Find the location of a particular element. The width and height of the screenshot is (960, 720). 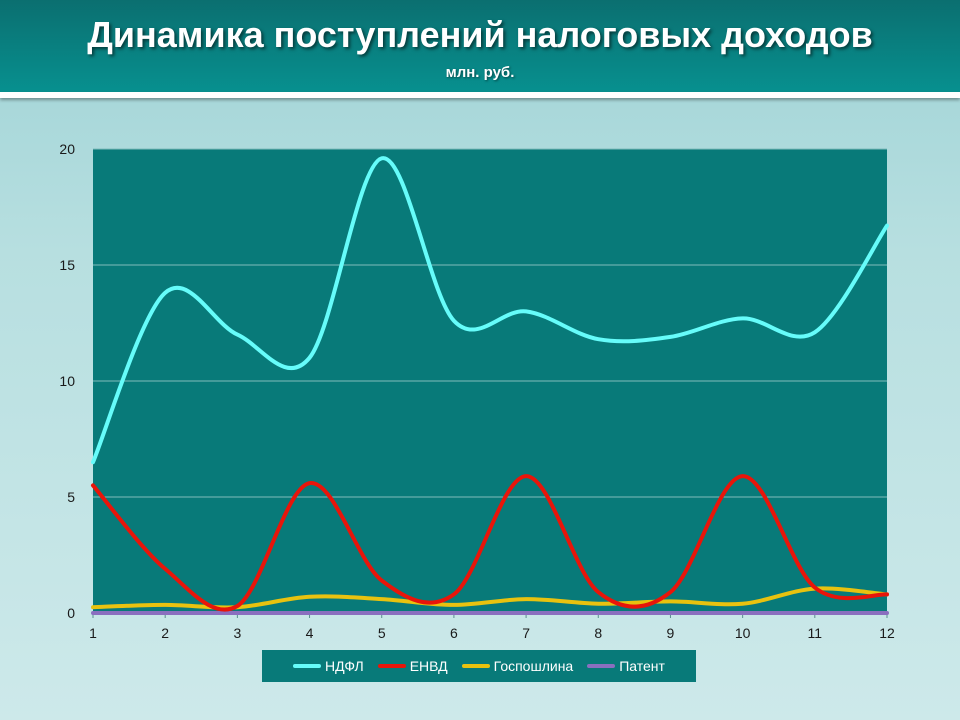

x-tick-label: 1 is located at coordinates (93, 633).